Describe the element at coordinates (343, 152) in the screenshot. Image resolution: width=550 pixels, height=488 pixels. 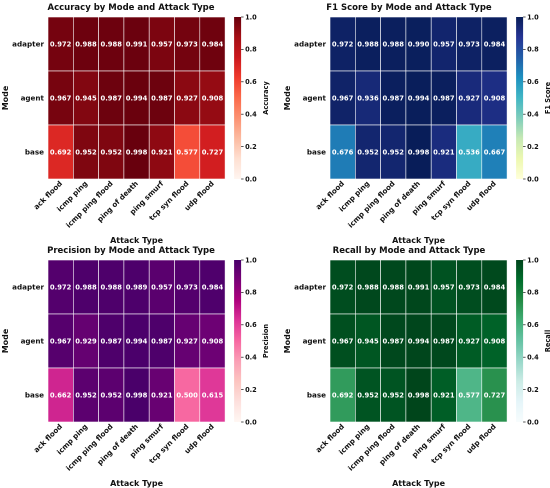
I see `cell-value-label: 0.676` at that location.